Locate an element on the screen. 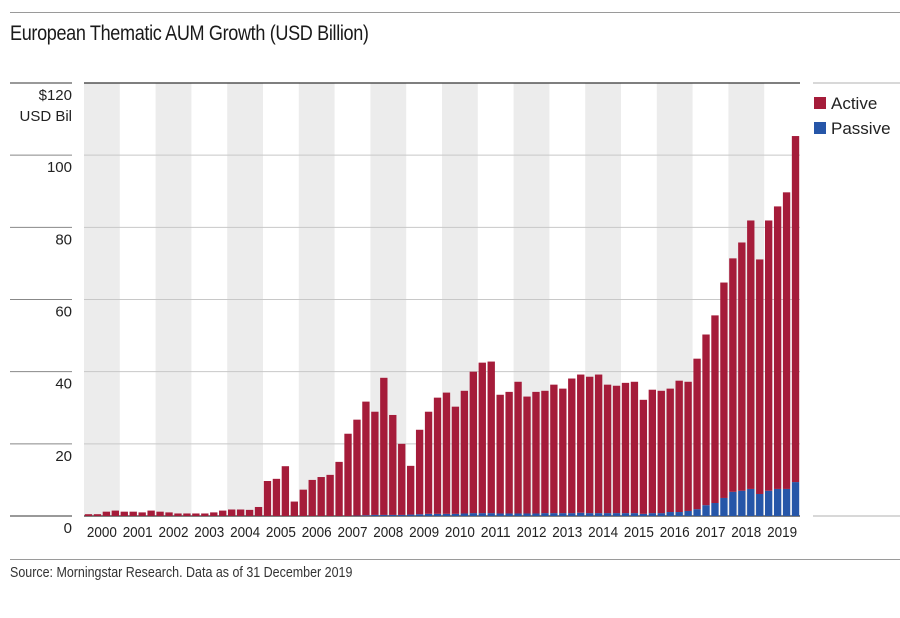 The width and height of the screenshot is (900, 618). x-tick-label: 2018 is located at coordinates (746, 532).